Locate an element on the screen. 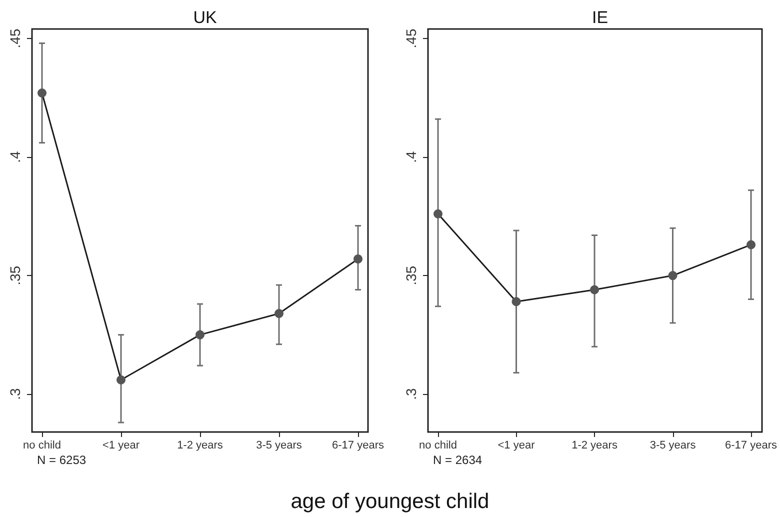  text: N = 6253 is located at coordinates (61, 460).